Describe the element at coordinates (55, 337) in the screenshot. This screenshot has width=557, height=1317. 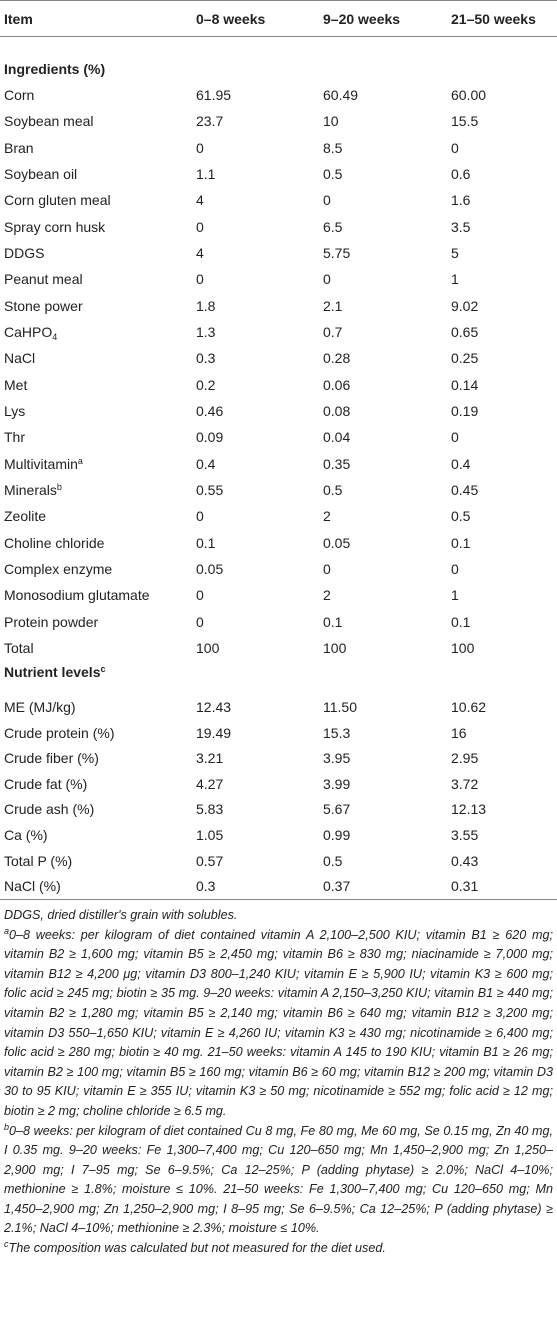
I see `subscript: 4` at that location.